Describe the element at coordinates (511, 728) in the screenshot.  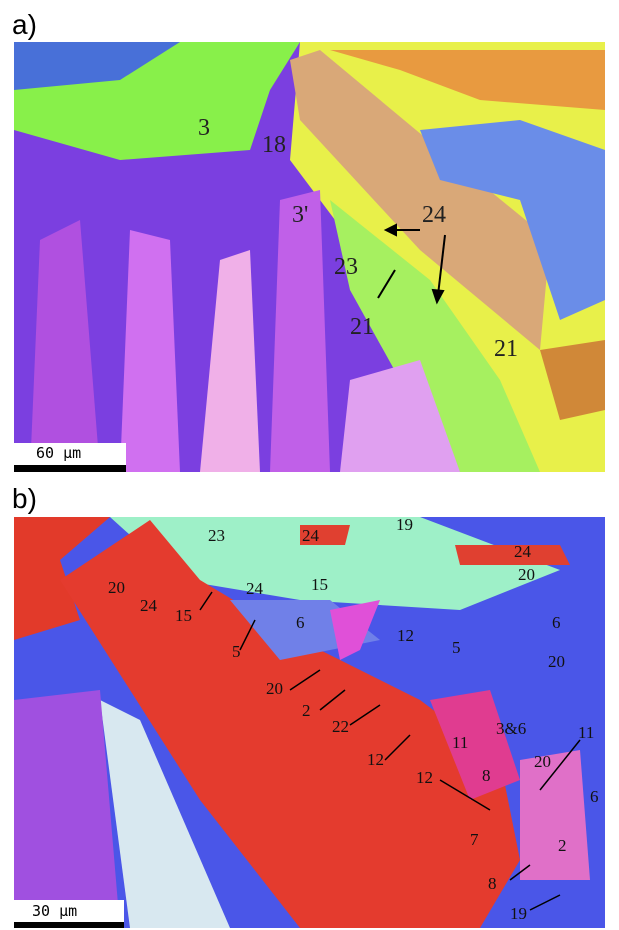
I see `annotation: 3&6` at that location.